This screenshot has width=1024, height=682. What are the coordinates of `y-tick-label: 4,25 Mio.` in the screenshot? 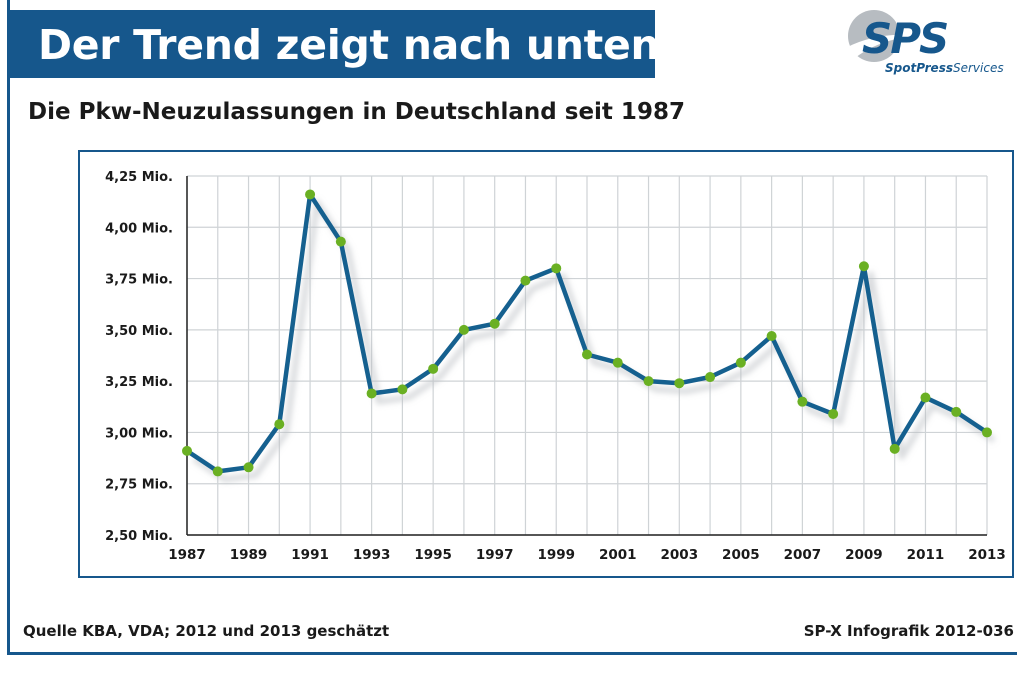 It's located at (139, 177).